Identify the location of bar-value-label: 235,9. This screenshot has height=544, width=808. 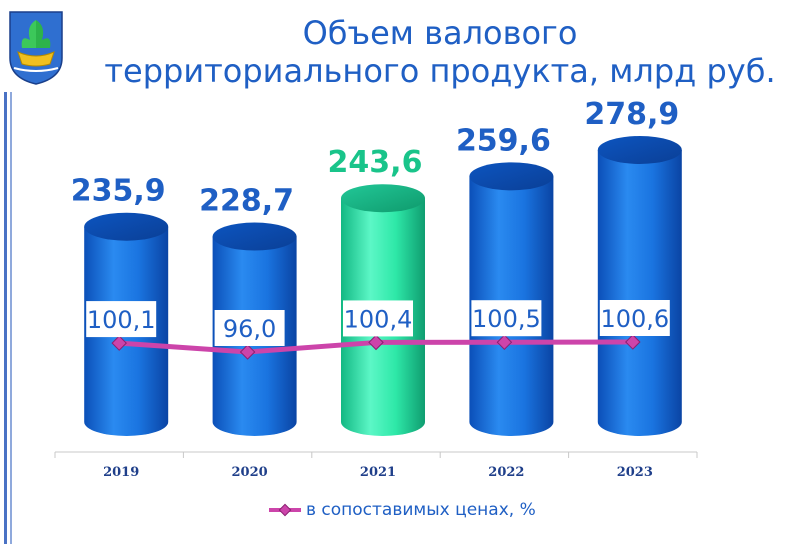
(118, 191).